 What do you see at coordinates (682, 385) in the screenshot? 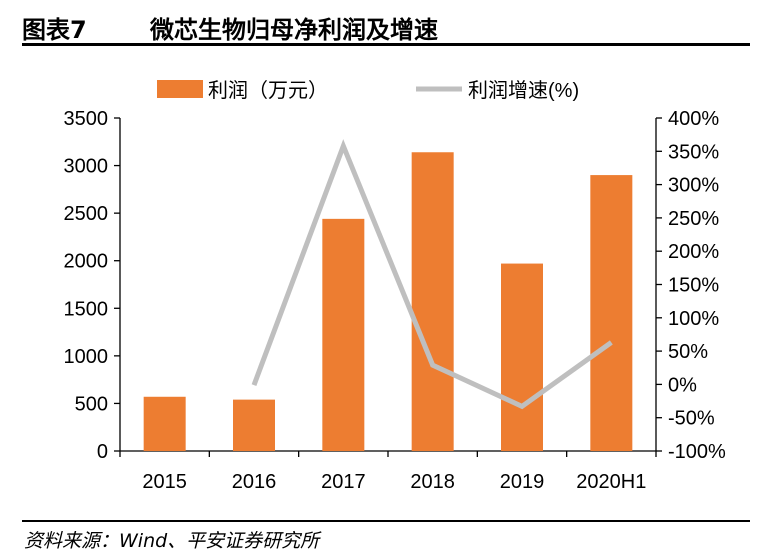
I see `right-axis-tick-label: 0%` at bounding box center [682, 385].